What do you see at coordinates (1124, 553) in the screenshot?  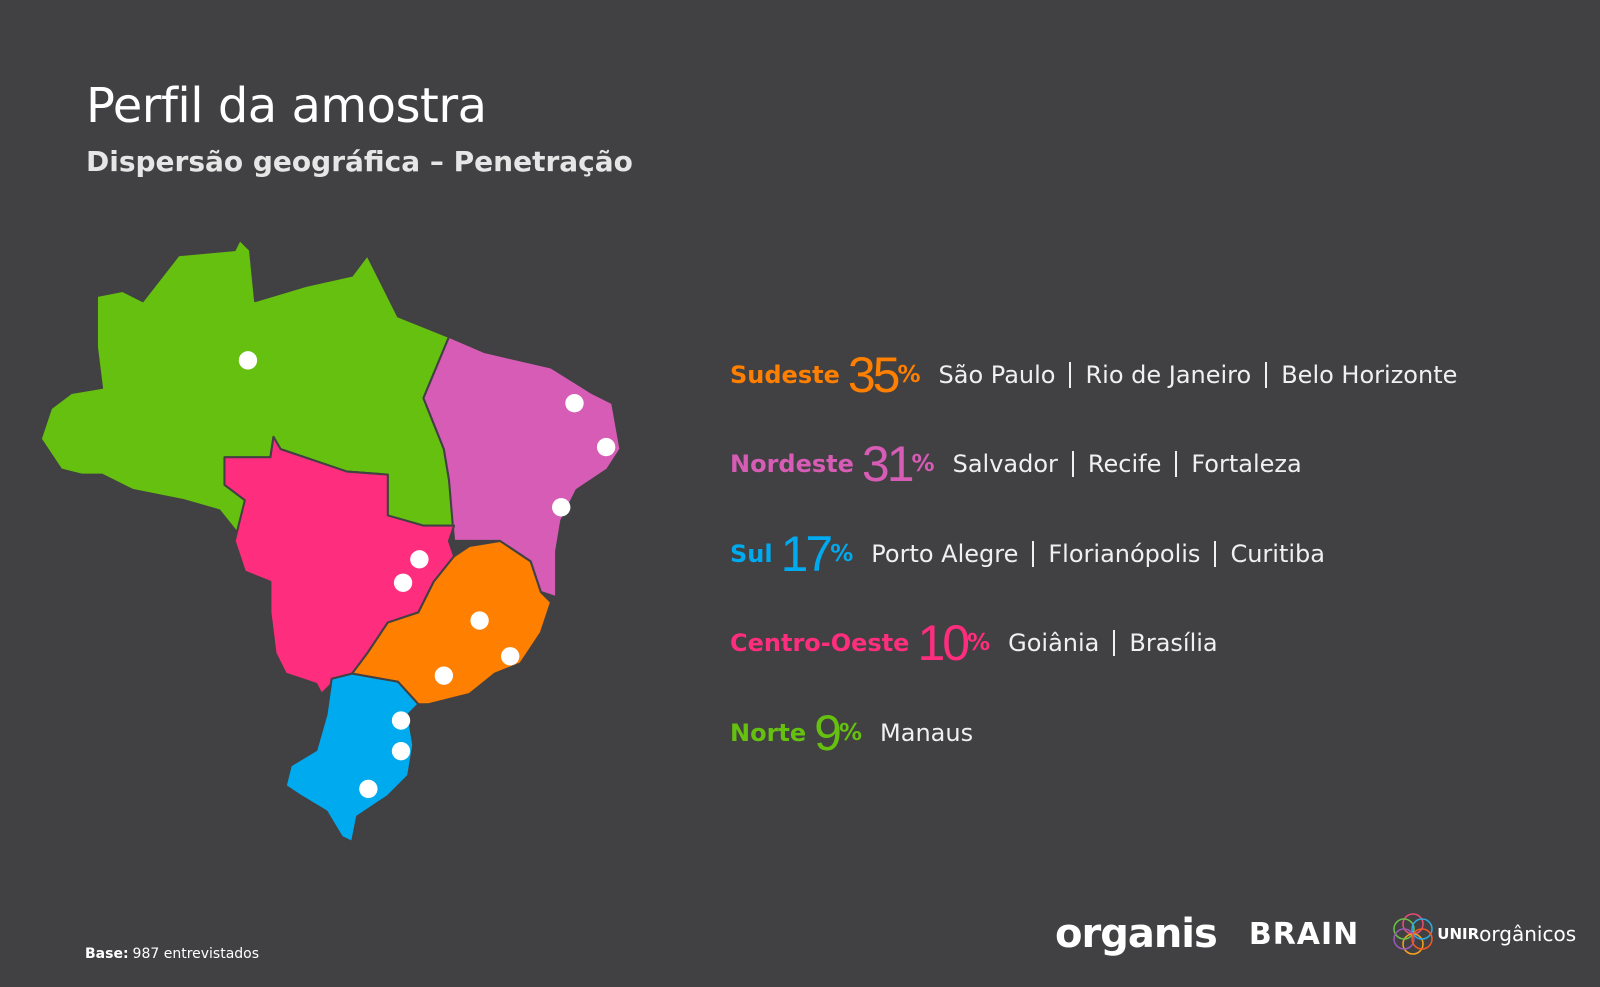 I see `city-name: Florianópolis` at bounding box center [1124, 553].